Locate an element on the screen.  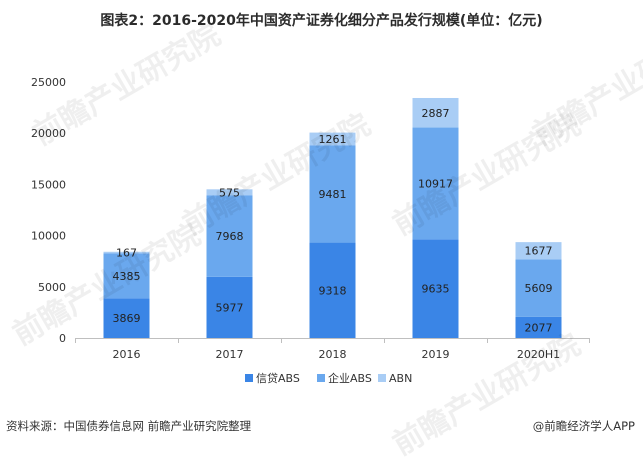
data-label: 5609 is located at coordinates (539, 288).